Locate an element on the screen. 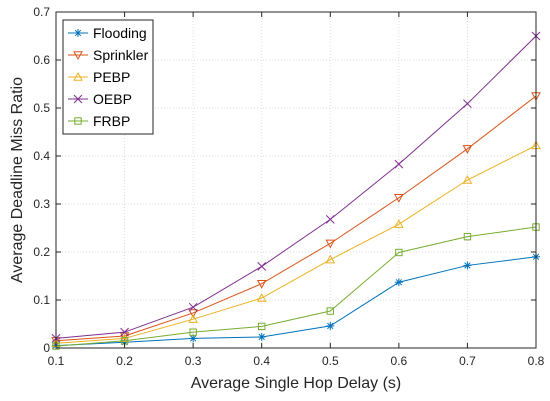 The width and height of the screenshot is (550, 401). x-tick-label: 0.3 is located at coordinates (193, 361).